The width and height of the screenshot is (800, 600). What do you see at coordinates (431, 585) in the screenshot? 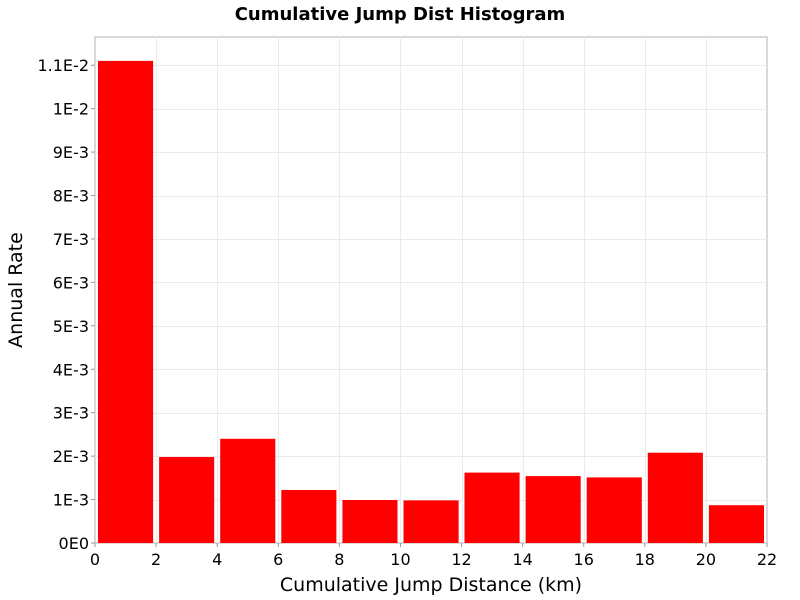
I see `x-axis-label: Cumulative Jump Distance (km)` at bounding box center [431, 585].